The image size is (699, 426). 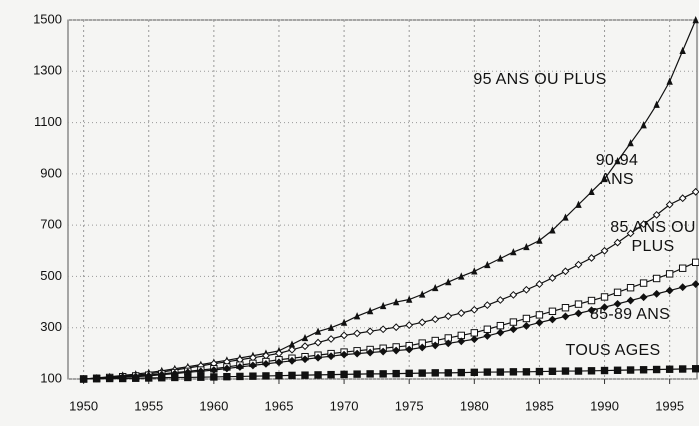 I want to click on series-label: 95 ANS OU PLUS, so click(x=540, y=79).